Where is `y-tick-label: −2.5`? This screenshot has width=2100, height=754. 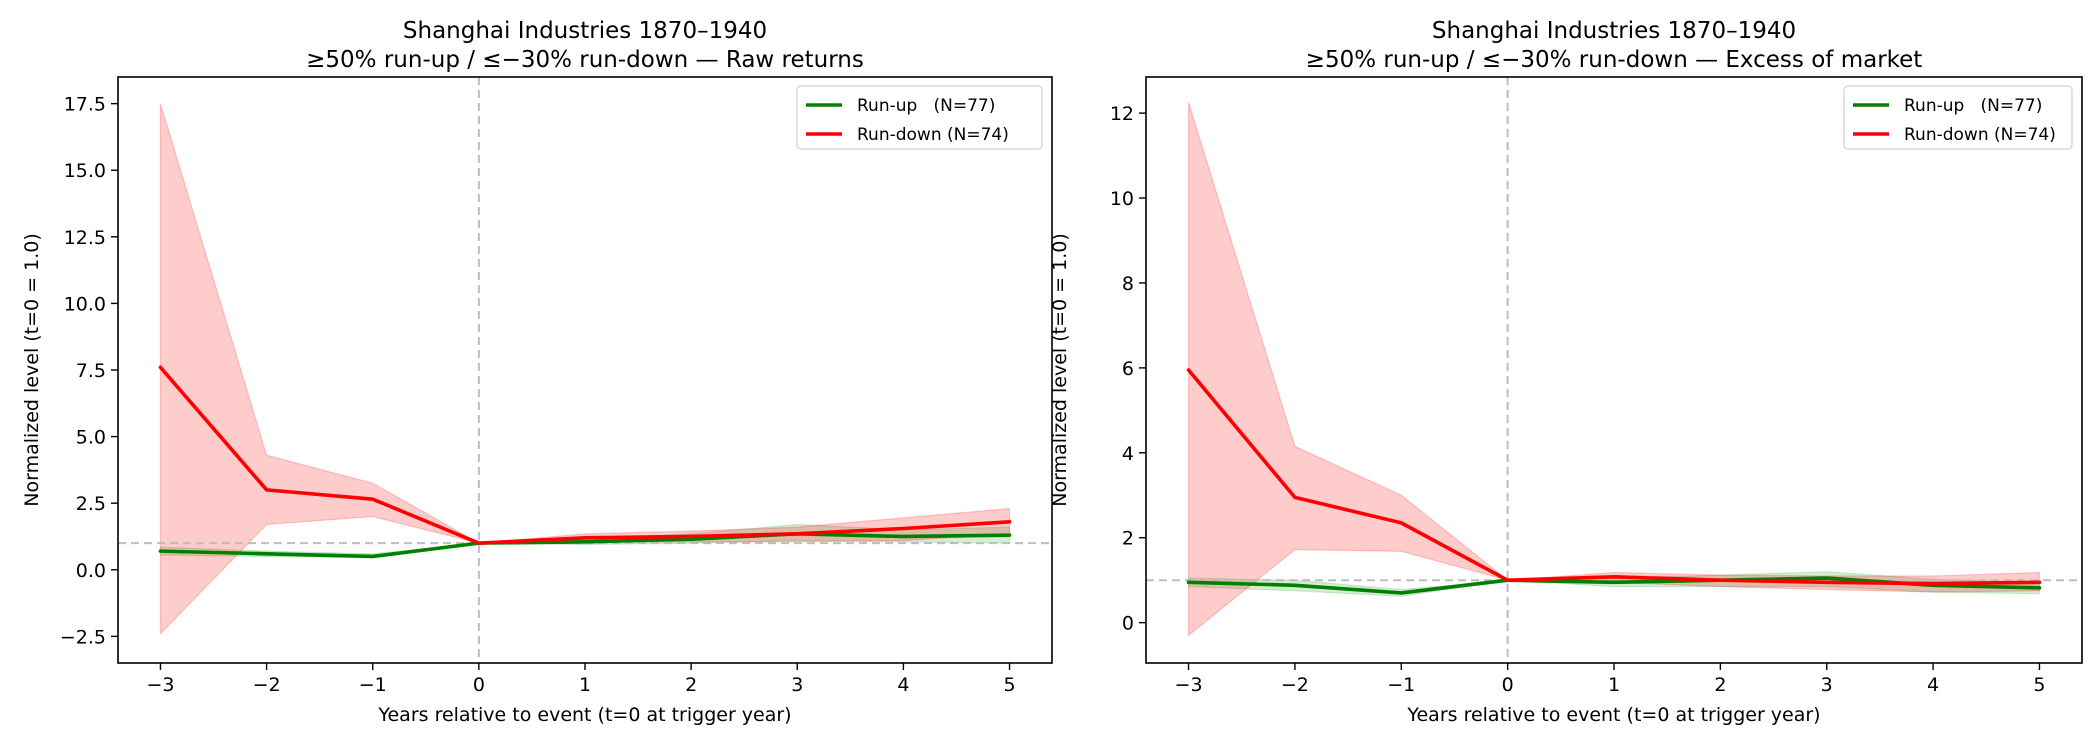
y-tick-label: −2.5 is located at coordinates (83, 637).